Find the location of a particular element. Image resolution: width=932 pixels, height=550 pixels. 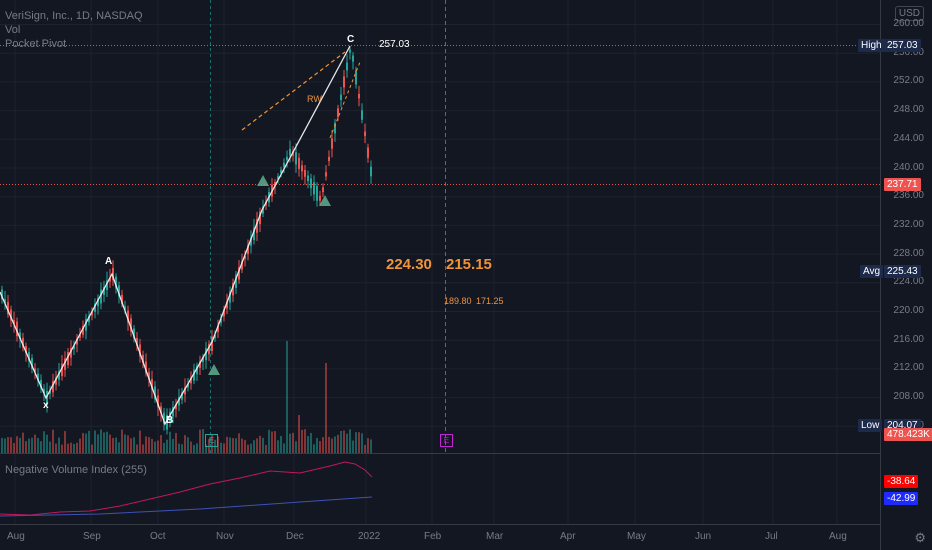

time-tick-label: May is located at coordinates (636, 536).